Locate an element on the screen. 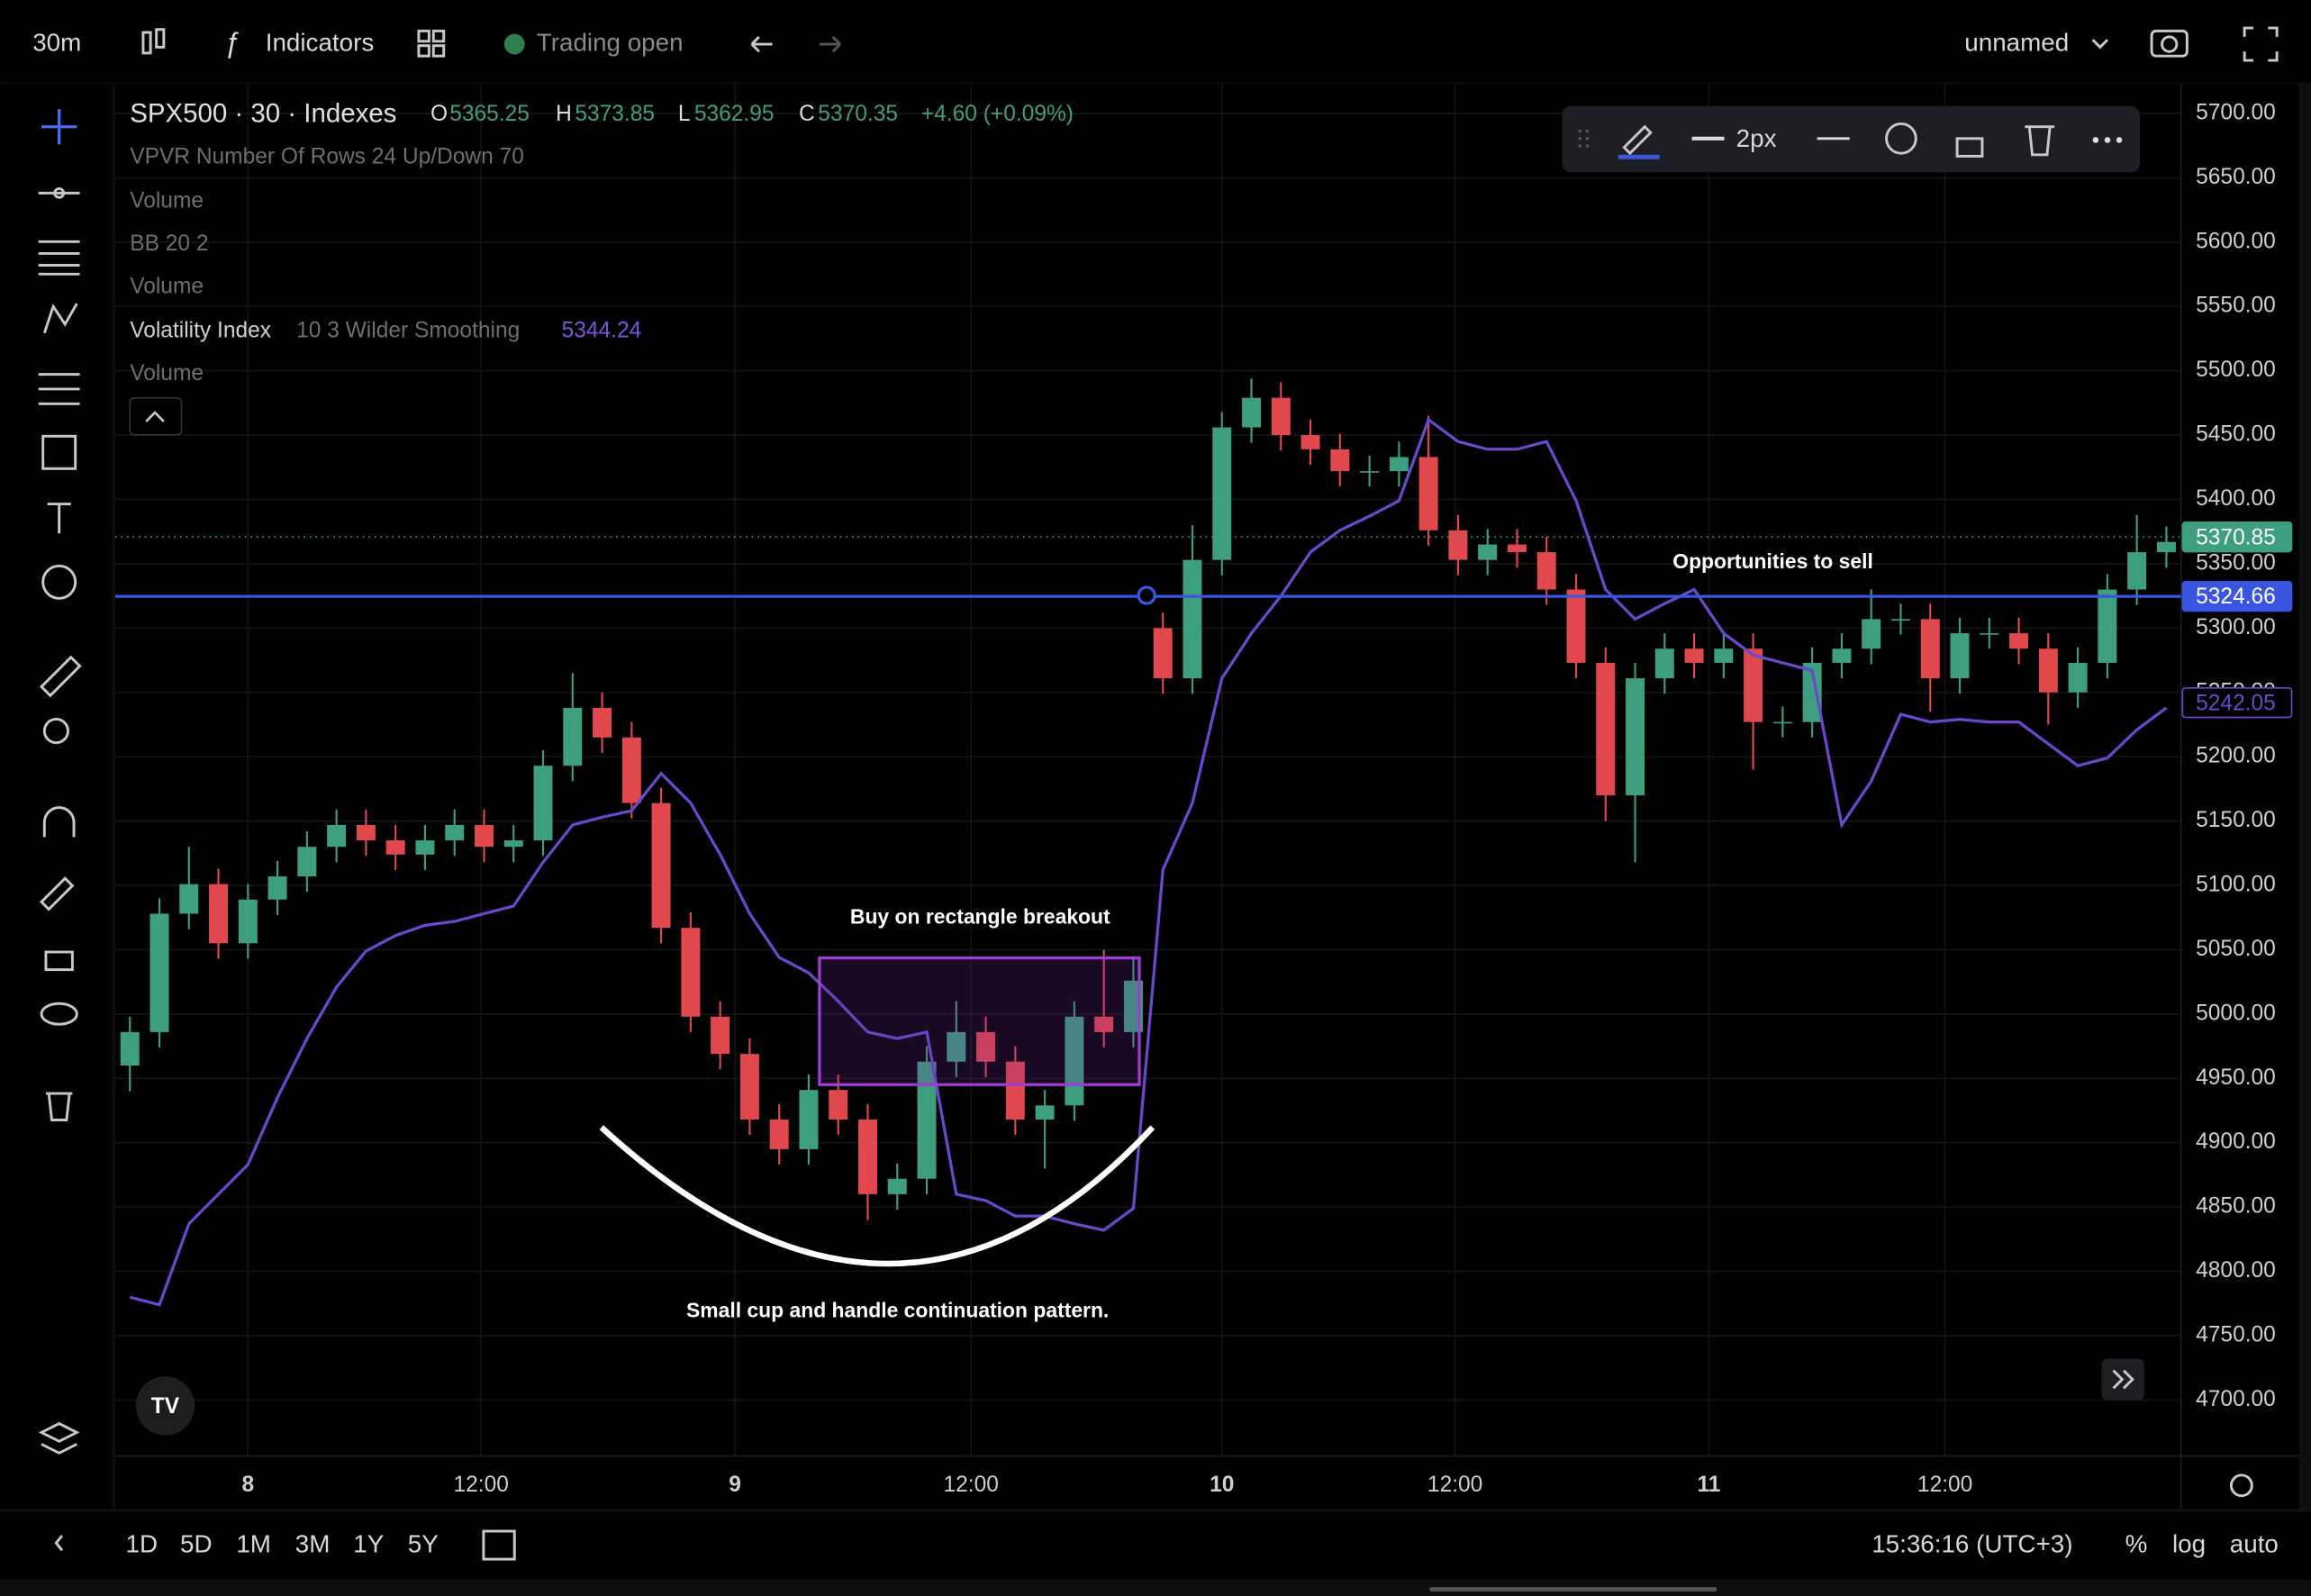 The height and width of the screenshot is (1596, 2311). x-tick-label: 11 is located at coordinates (1709, 1485).